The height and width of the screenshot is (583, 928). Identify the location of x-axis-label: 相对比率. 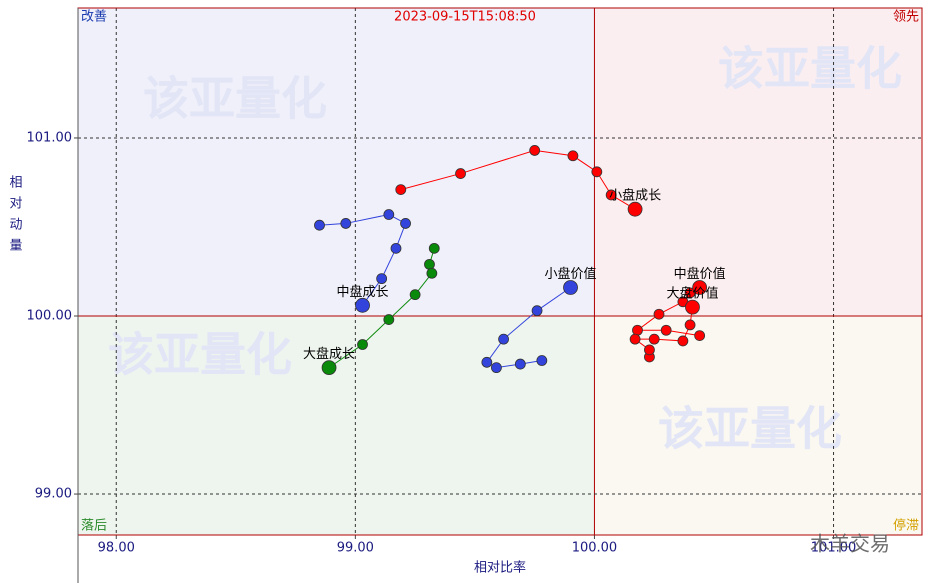
(500, 568).